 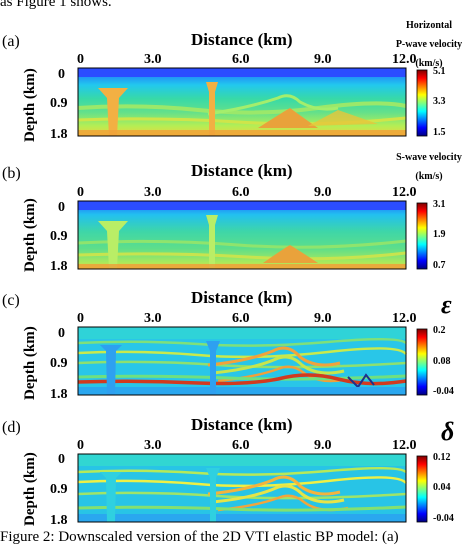 What do you see at coordinates (439, 71) in the screenshot?
I see `colorbar-tick-a-0: 5.1` at bounding box center [439, 71].